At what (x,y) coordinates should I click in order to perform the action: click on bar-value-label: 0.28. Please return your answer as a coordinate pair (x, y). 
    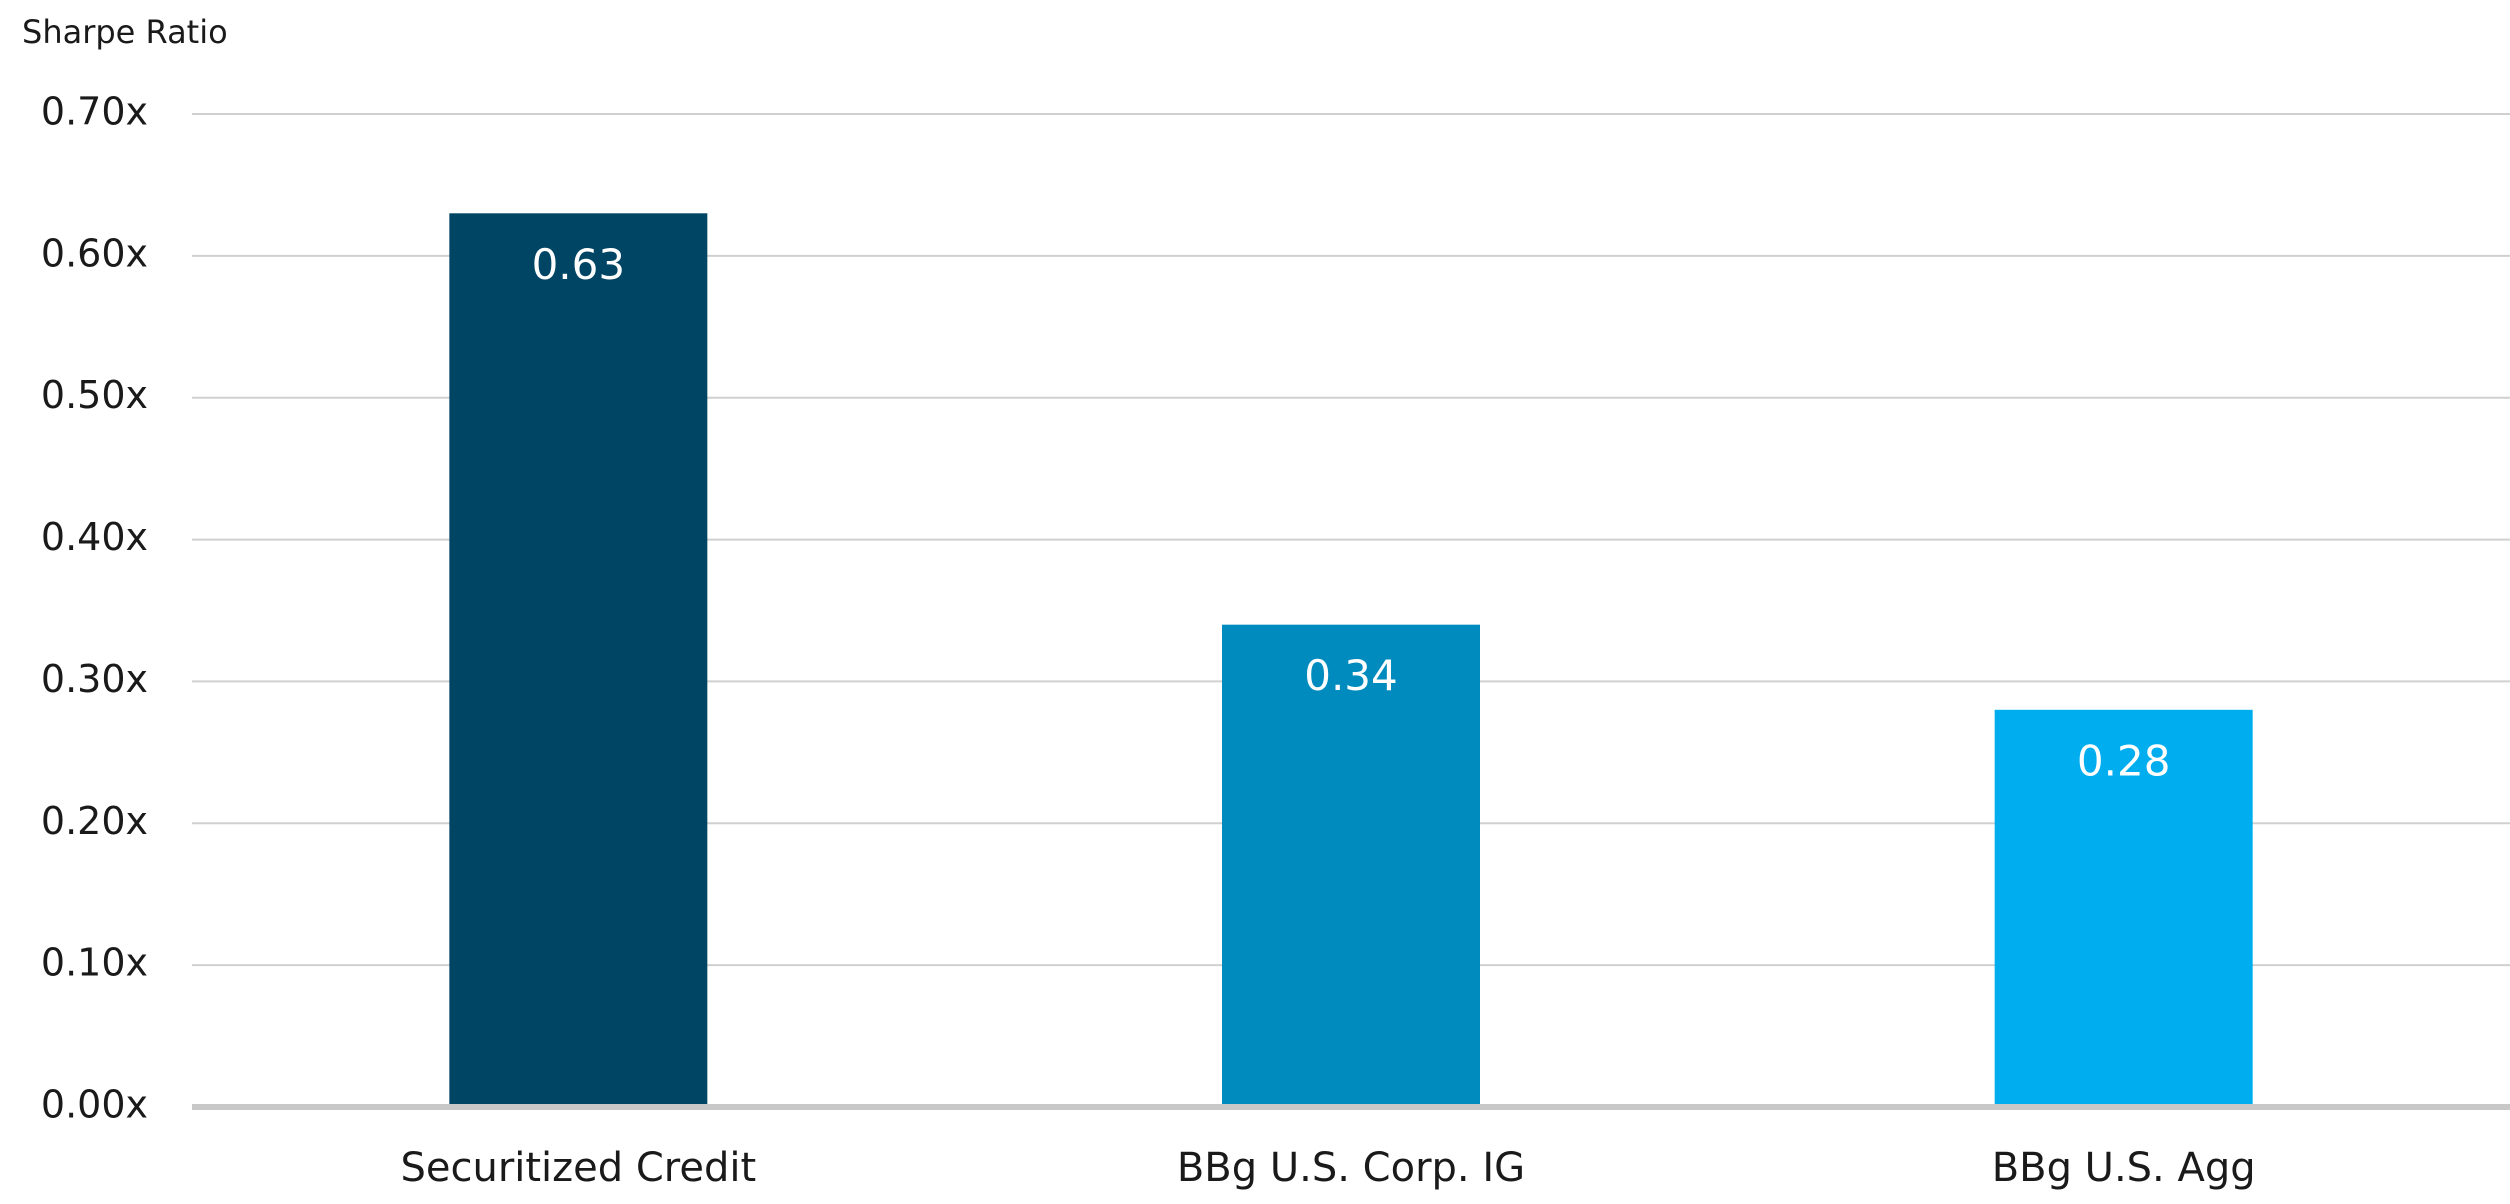
    Looking at the image, I should click on (2124, 760).